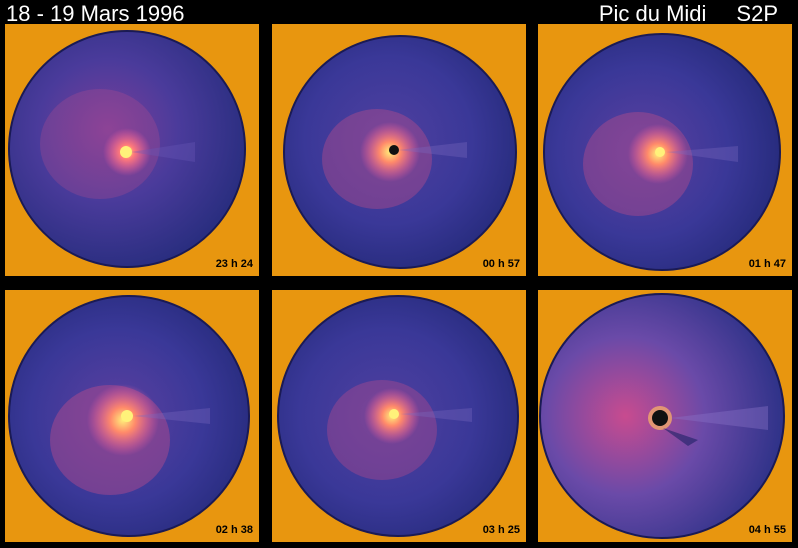 The image size is (798, 548). What do you see at coordinates (757, 13) in the screenshot?
I see `instrument-label: S2P` at bounding box center [757, 13].